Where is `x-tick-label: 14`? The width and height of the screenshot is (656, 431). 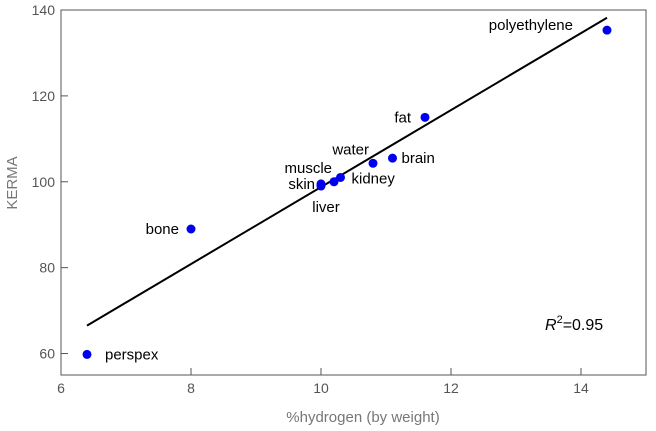 x-tick-label: 14 is located at coordinates (581, 388).